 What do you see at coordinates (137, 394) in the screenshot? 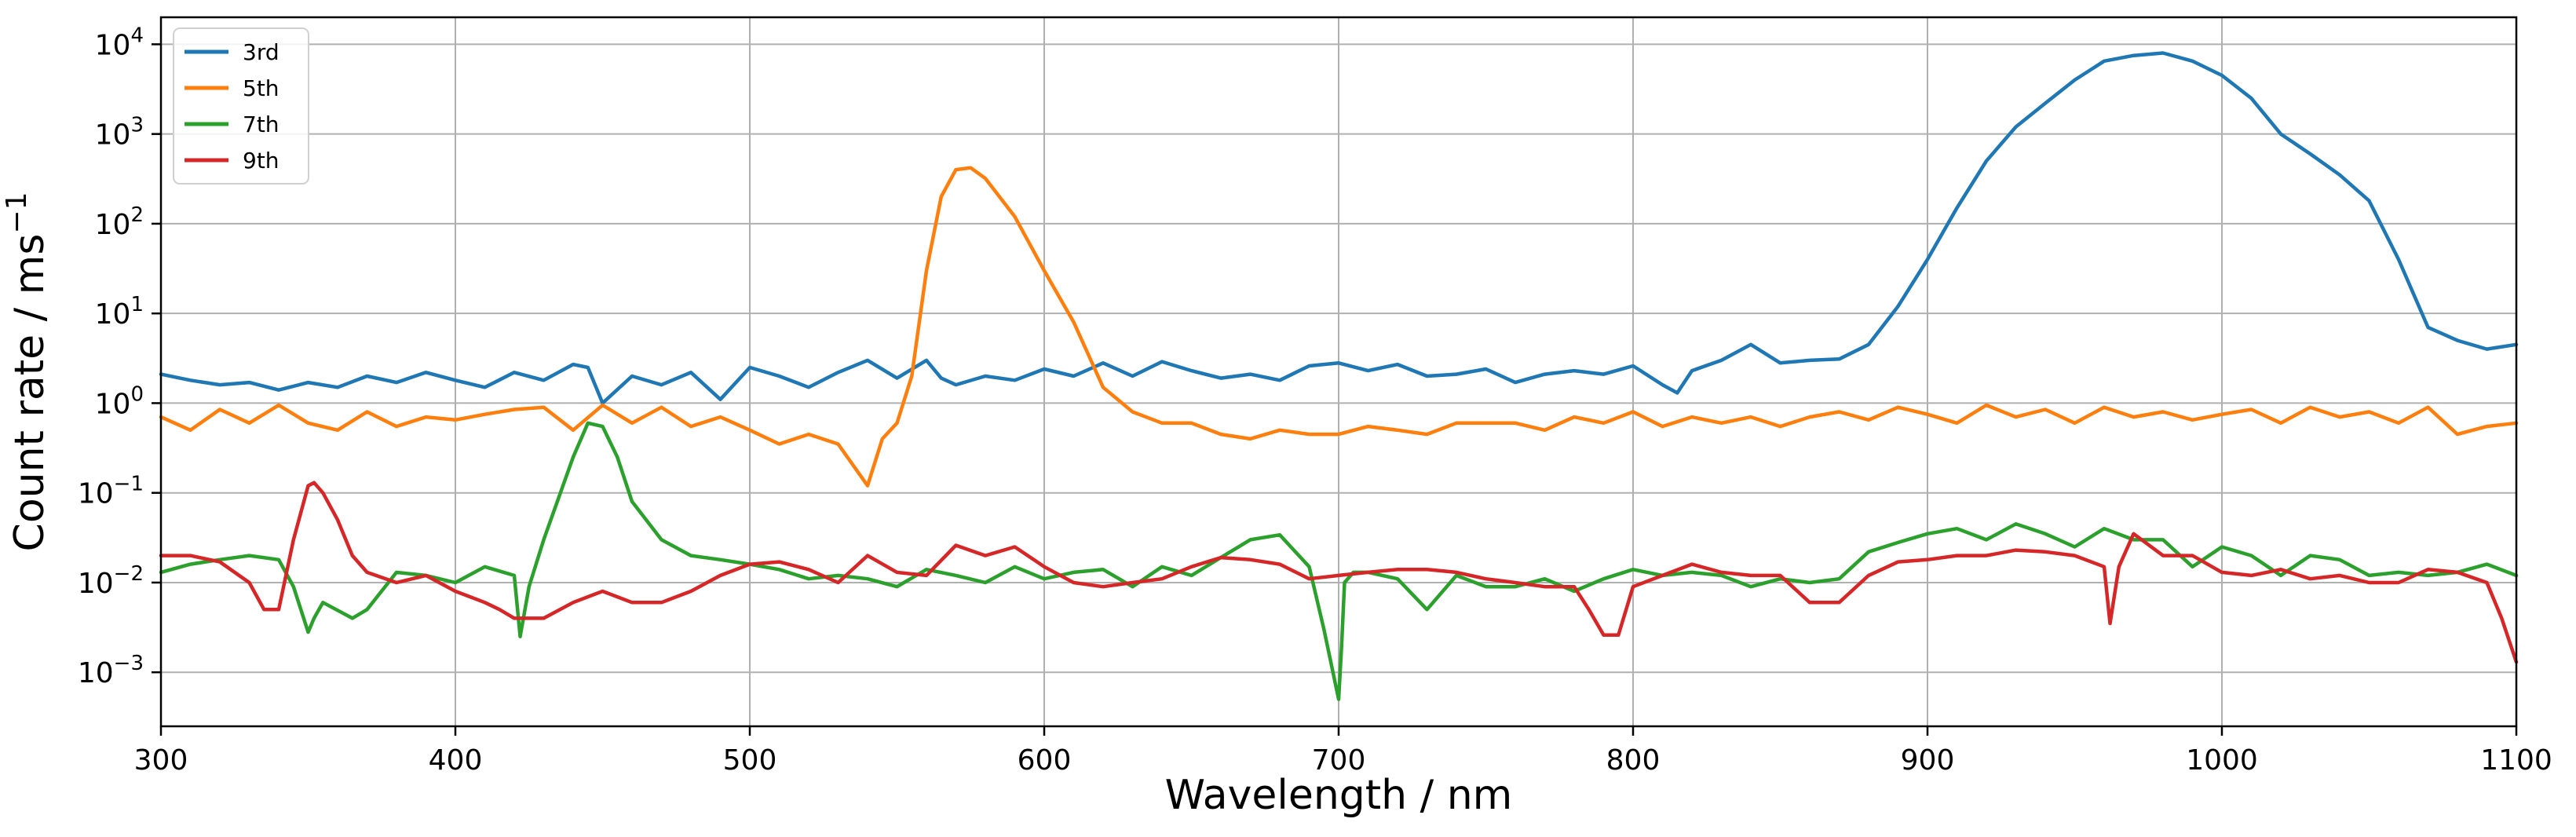
I see `y-tick-exponent: 0` at bounding box center [137, 394].